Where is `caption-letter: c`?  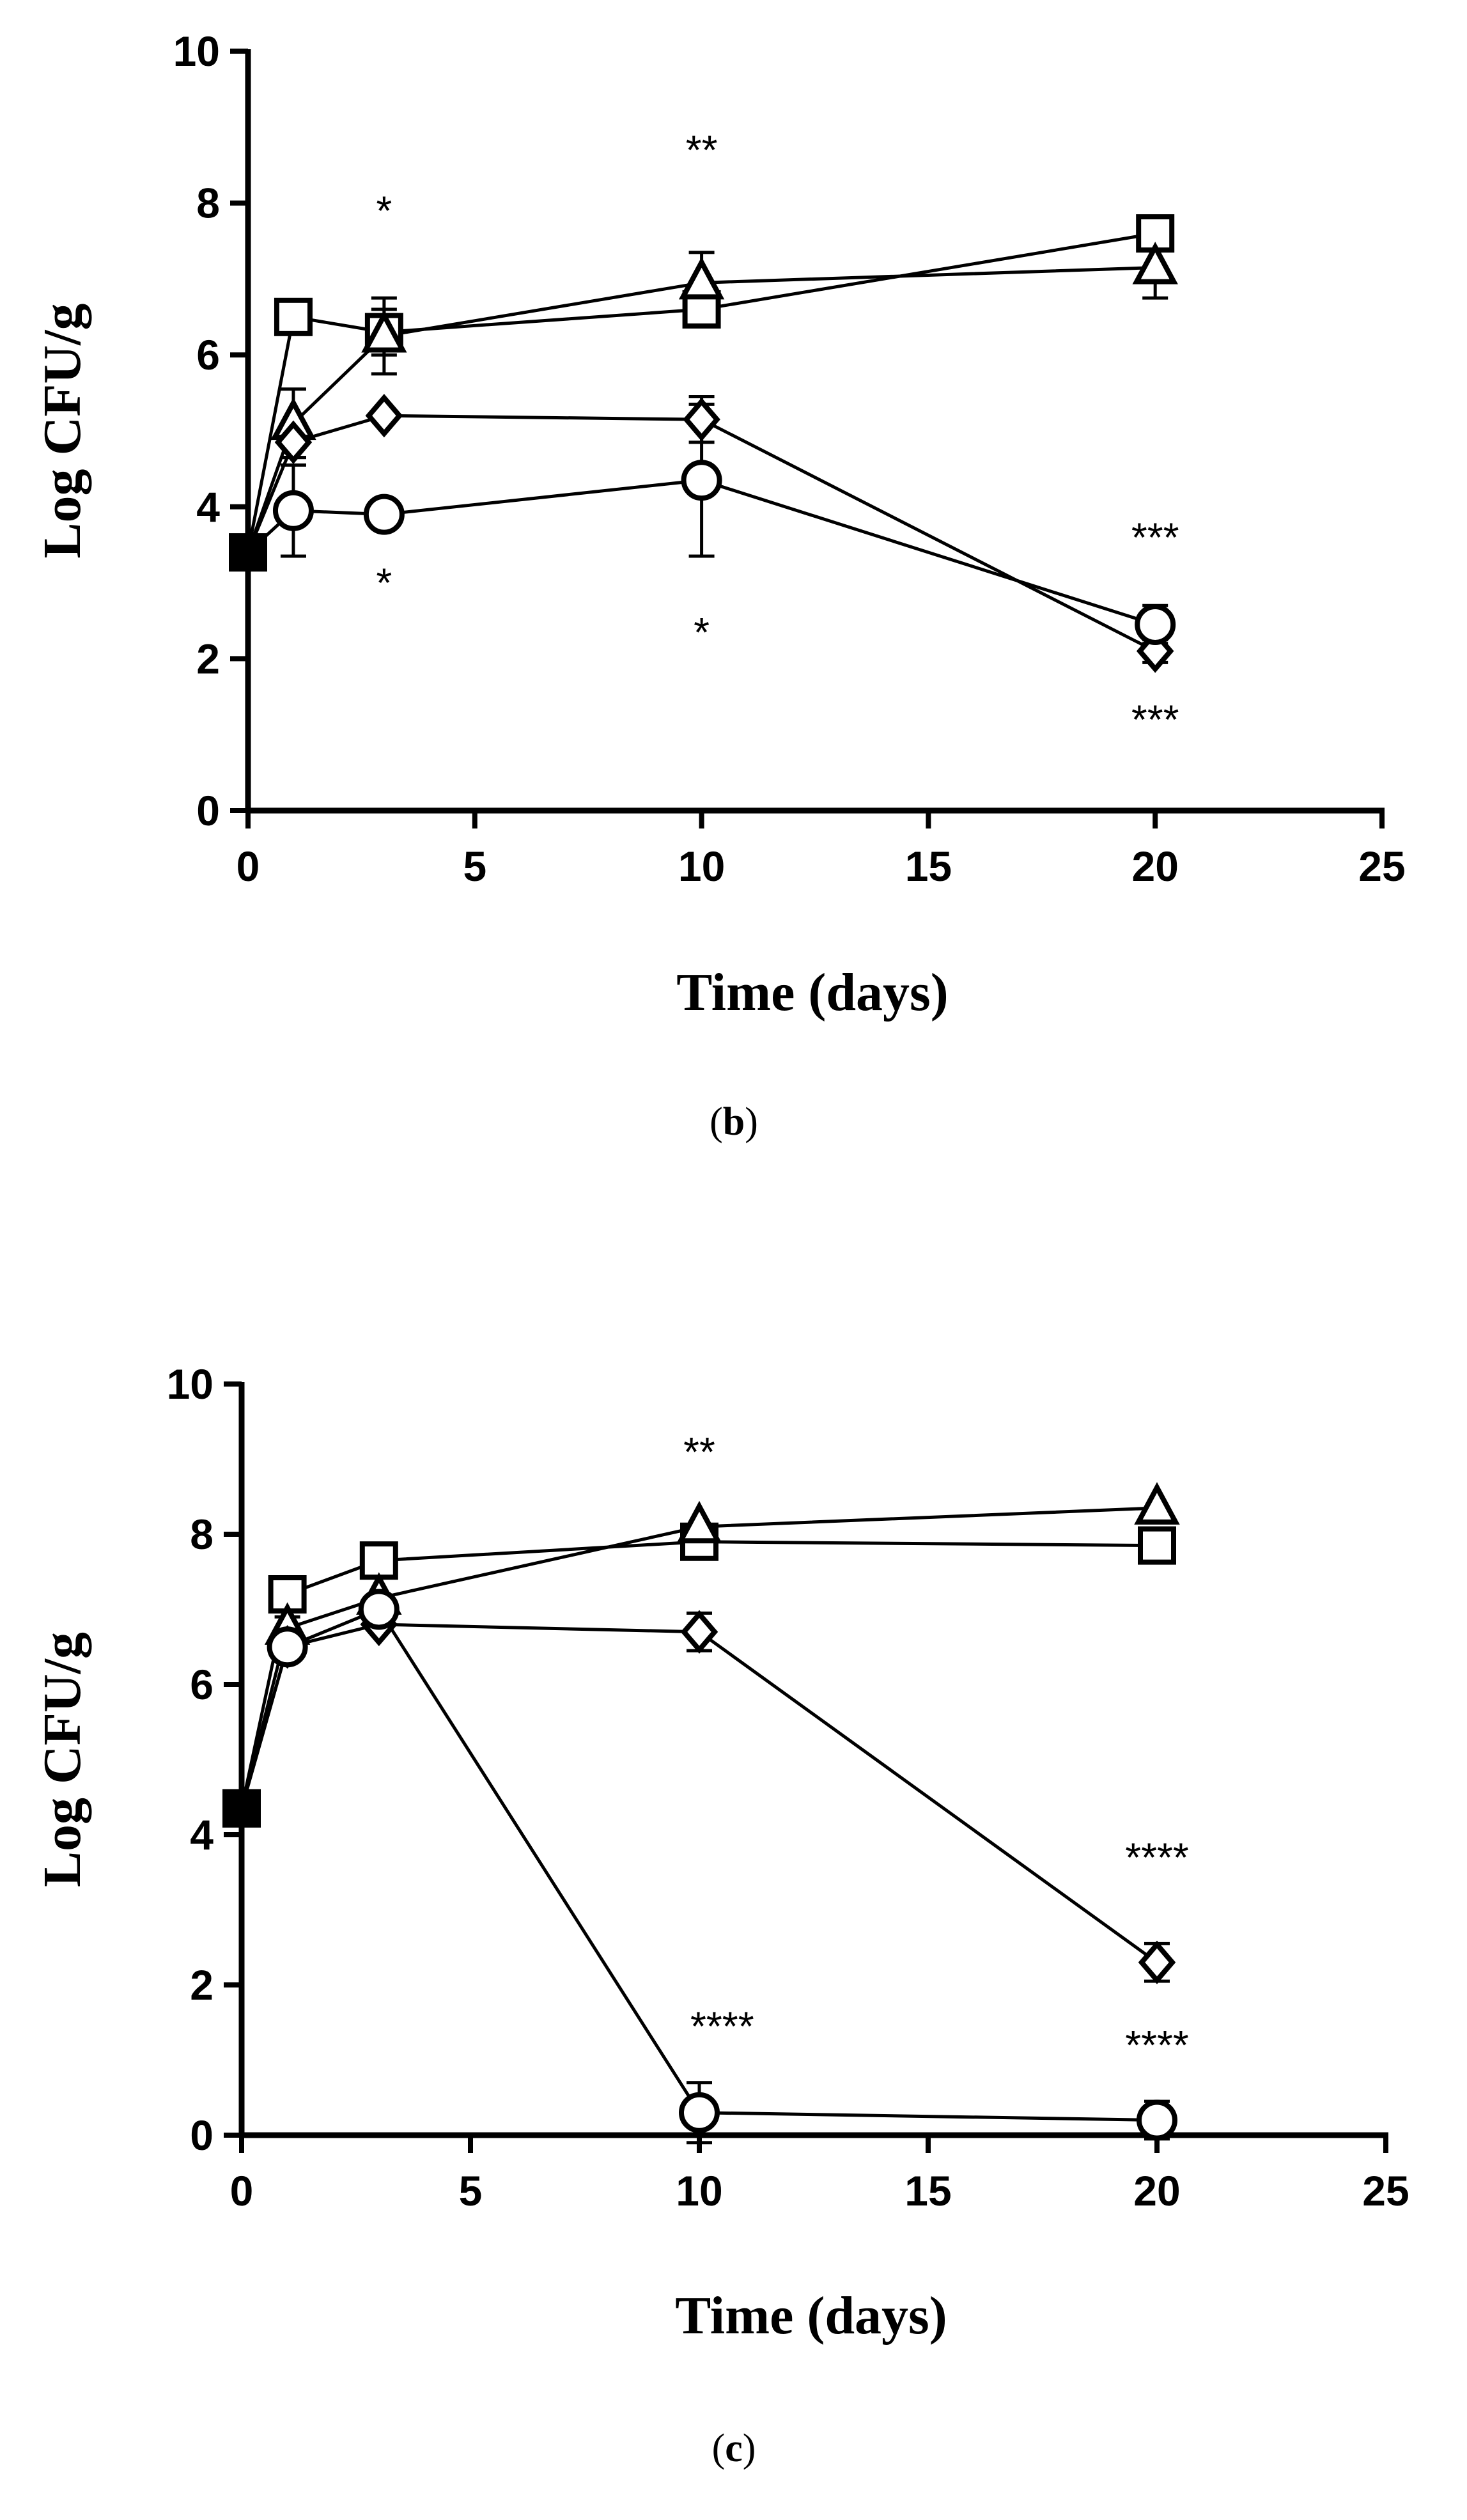 caption-letter: c is located at coordinates (734, 2448).